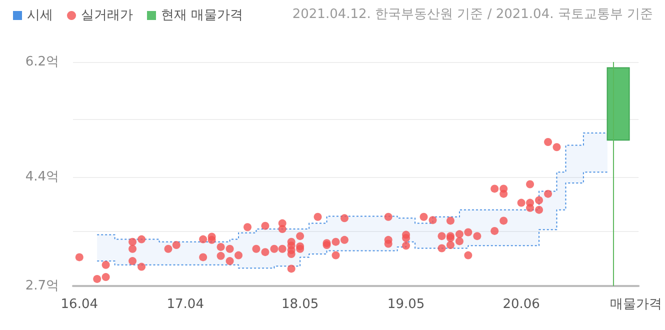 This screenshot has width=665, height=330. Describe the element at coordinates (636, 304) in the screenshot. I see `x-tick-label: 매물가격` at that location.